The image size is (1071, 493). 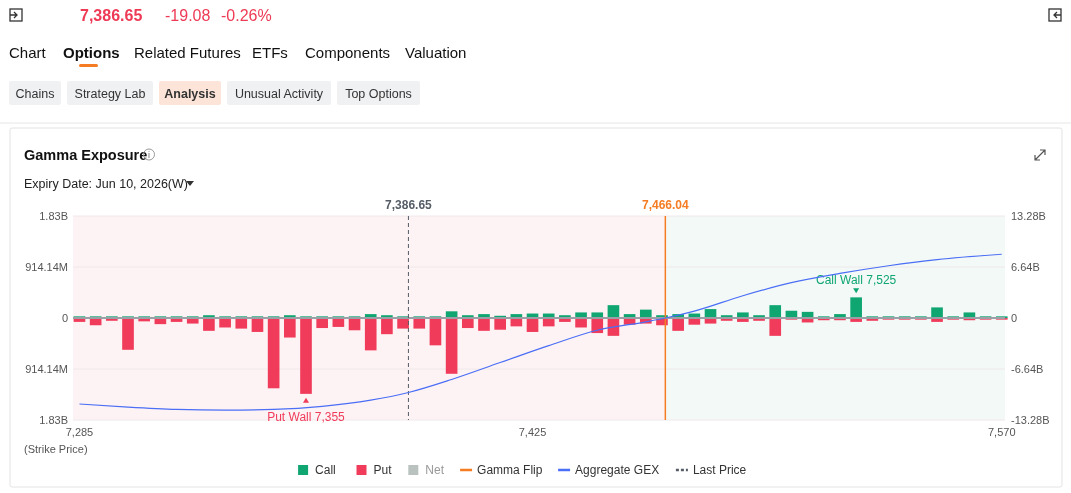 I want to click on text: Related Futures, so click(x=187, y=52).